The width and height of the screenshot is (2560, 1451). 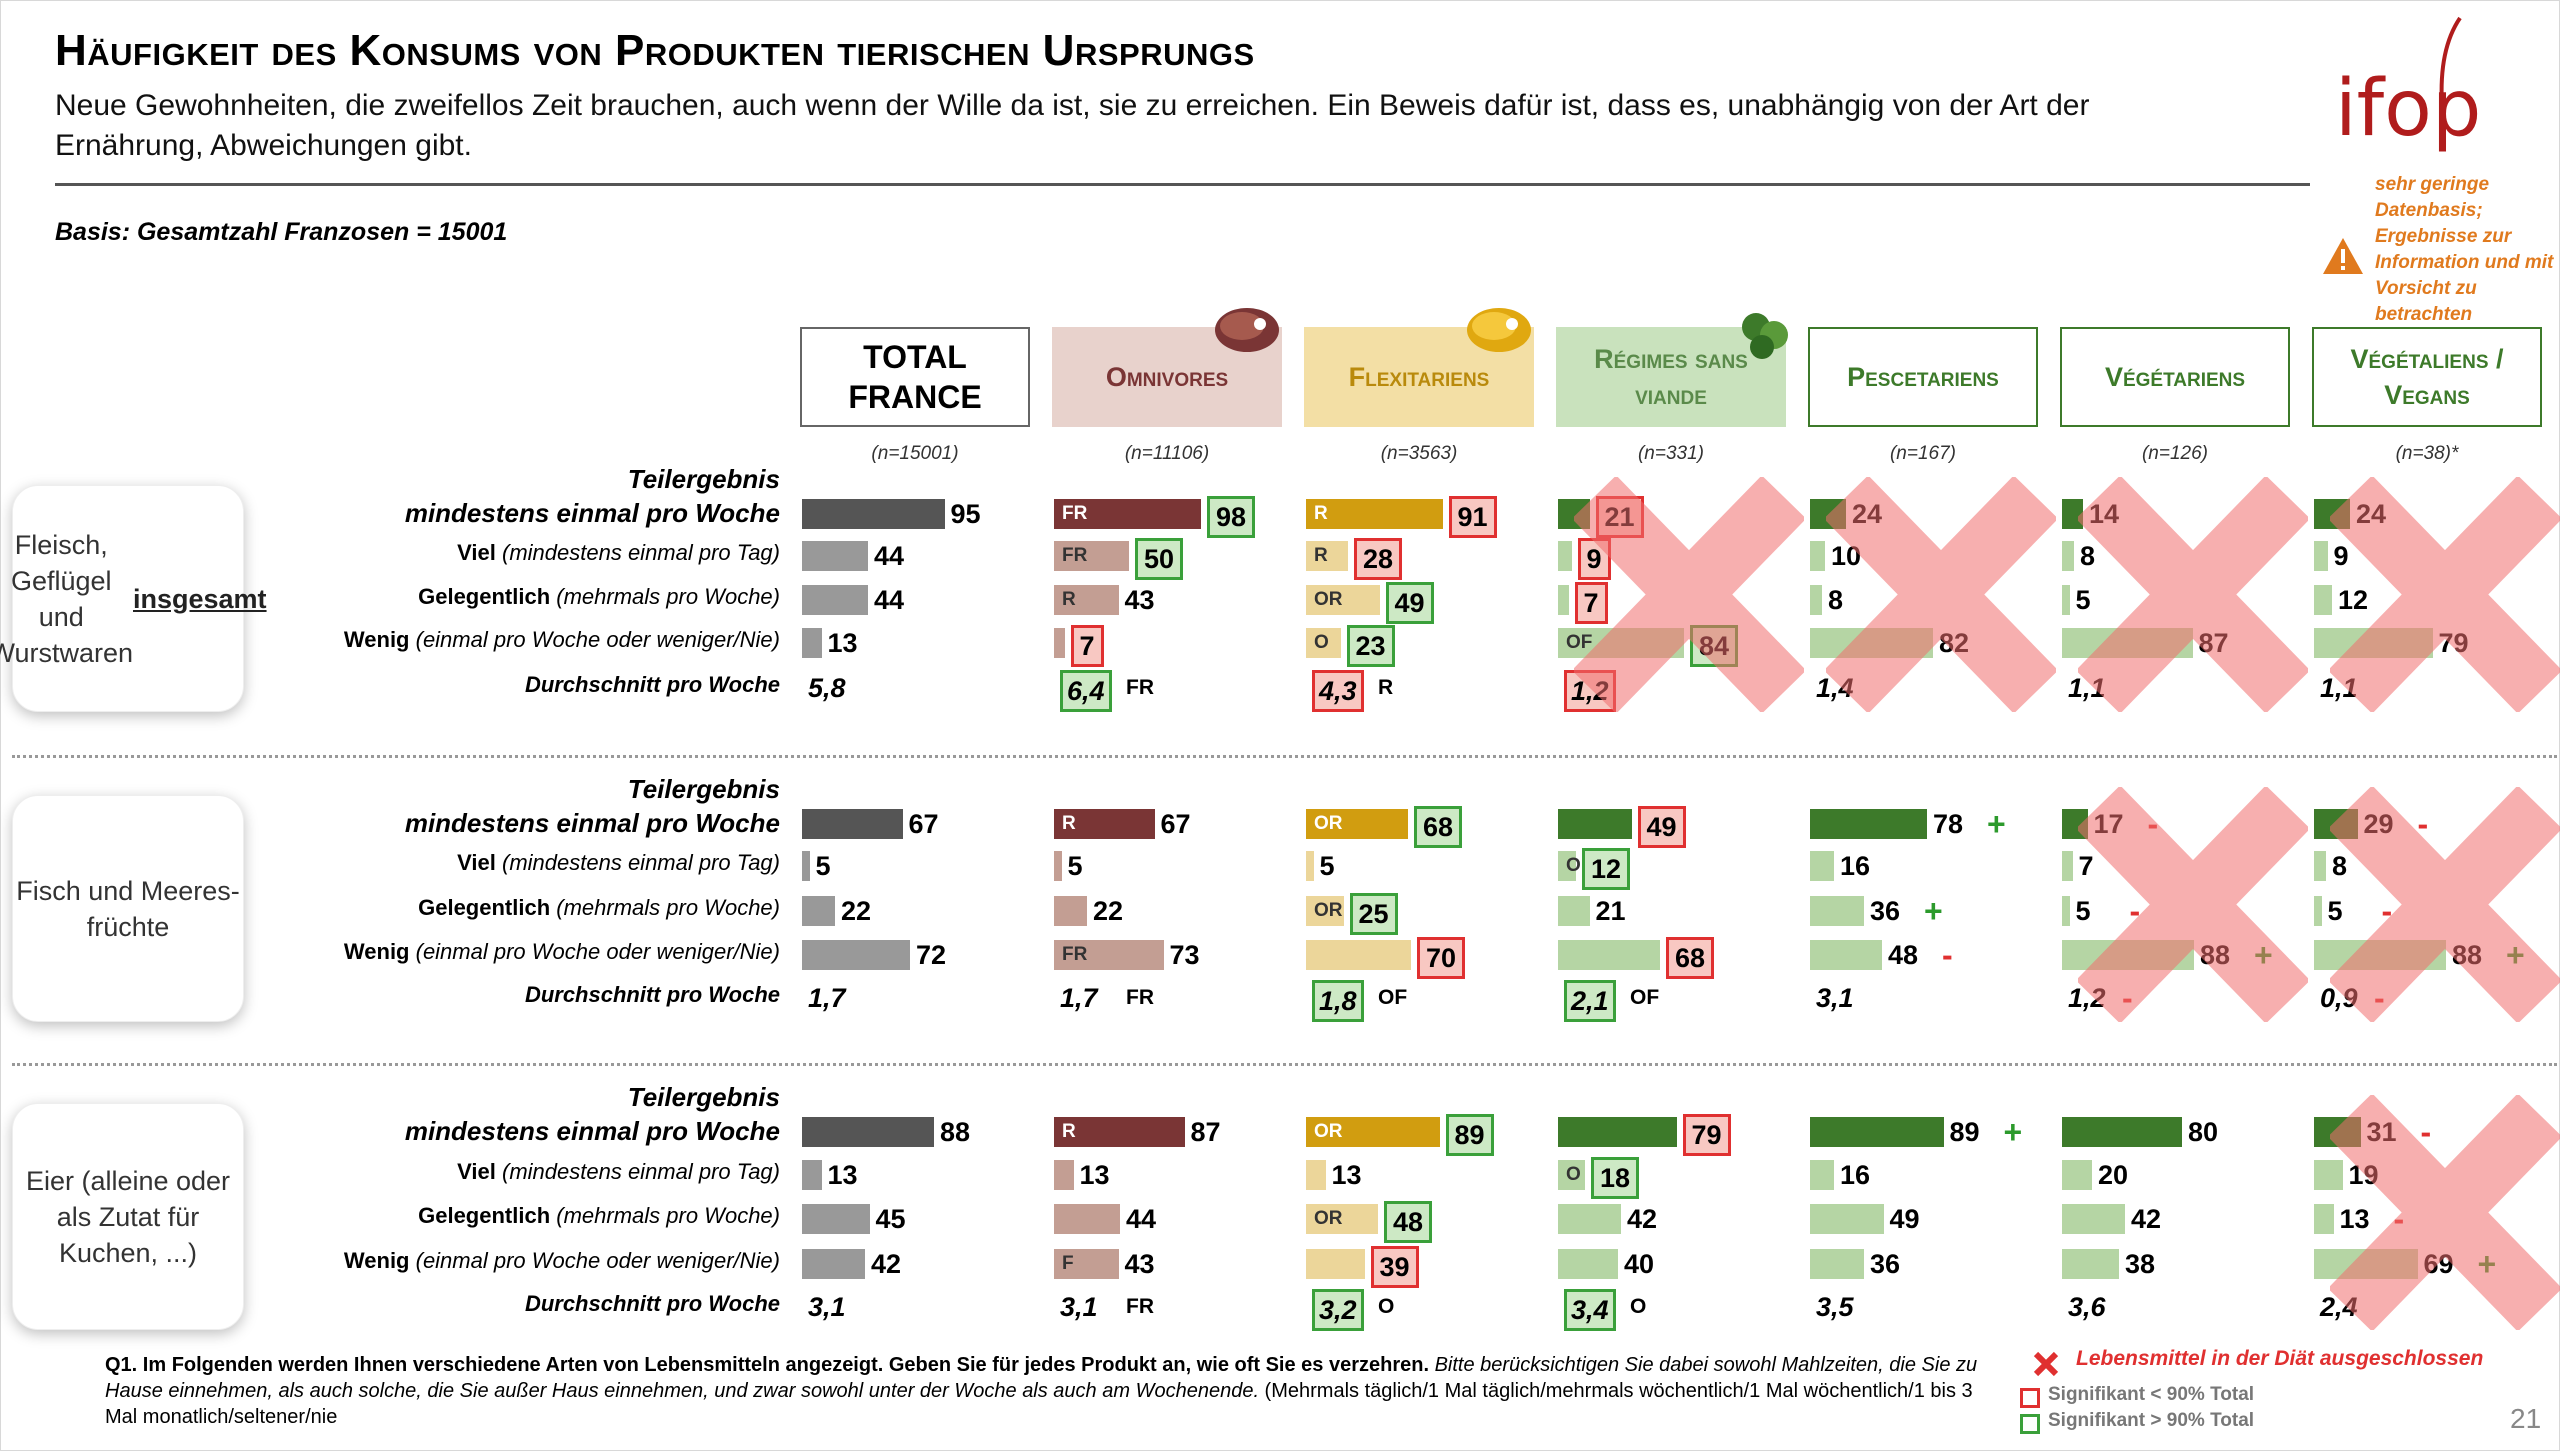 What do you see at coordinates (889, 556) in the screenshot?
I see `data-value: 44` at bounding box center [889, 556].